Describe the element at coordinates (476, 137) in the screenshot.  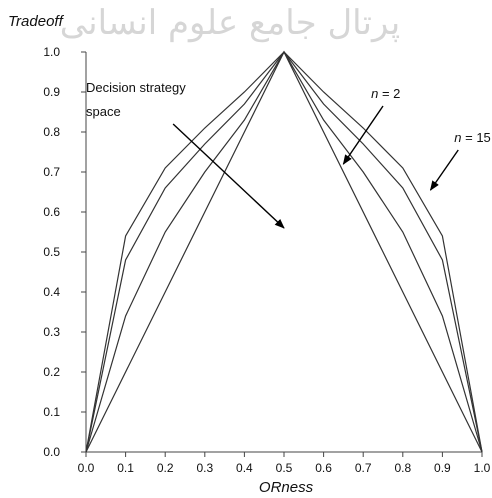
I see `annotation-value: = 15` at that location.